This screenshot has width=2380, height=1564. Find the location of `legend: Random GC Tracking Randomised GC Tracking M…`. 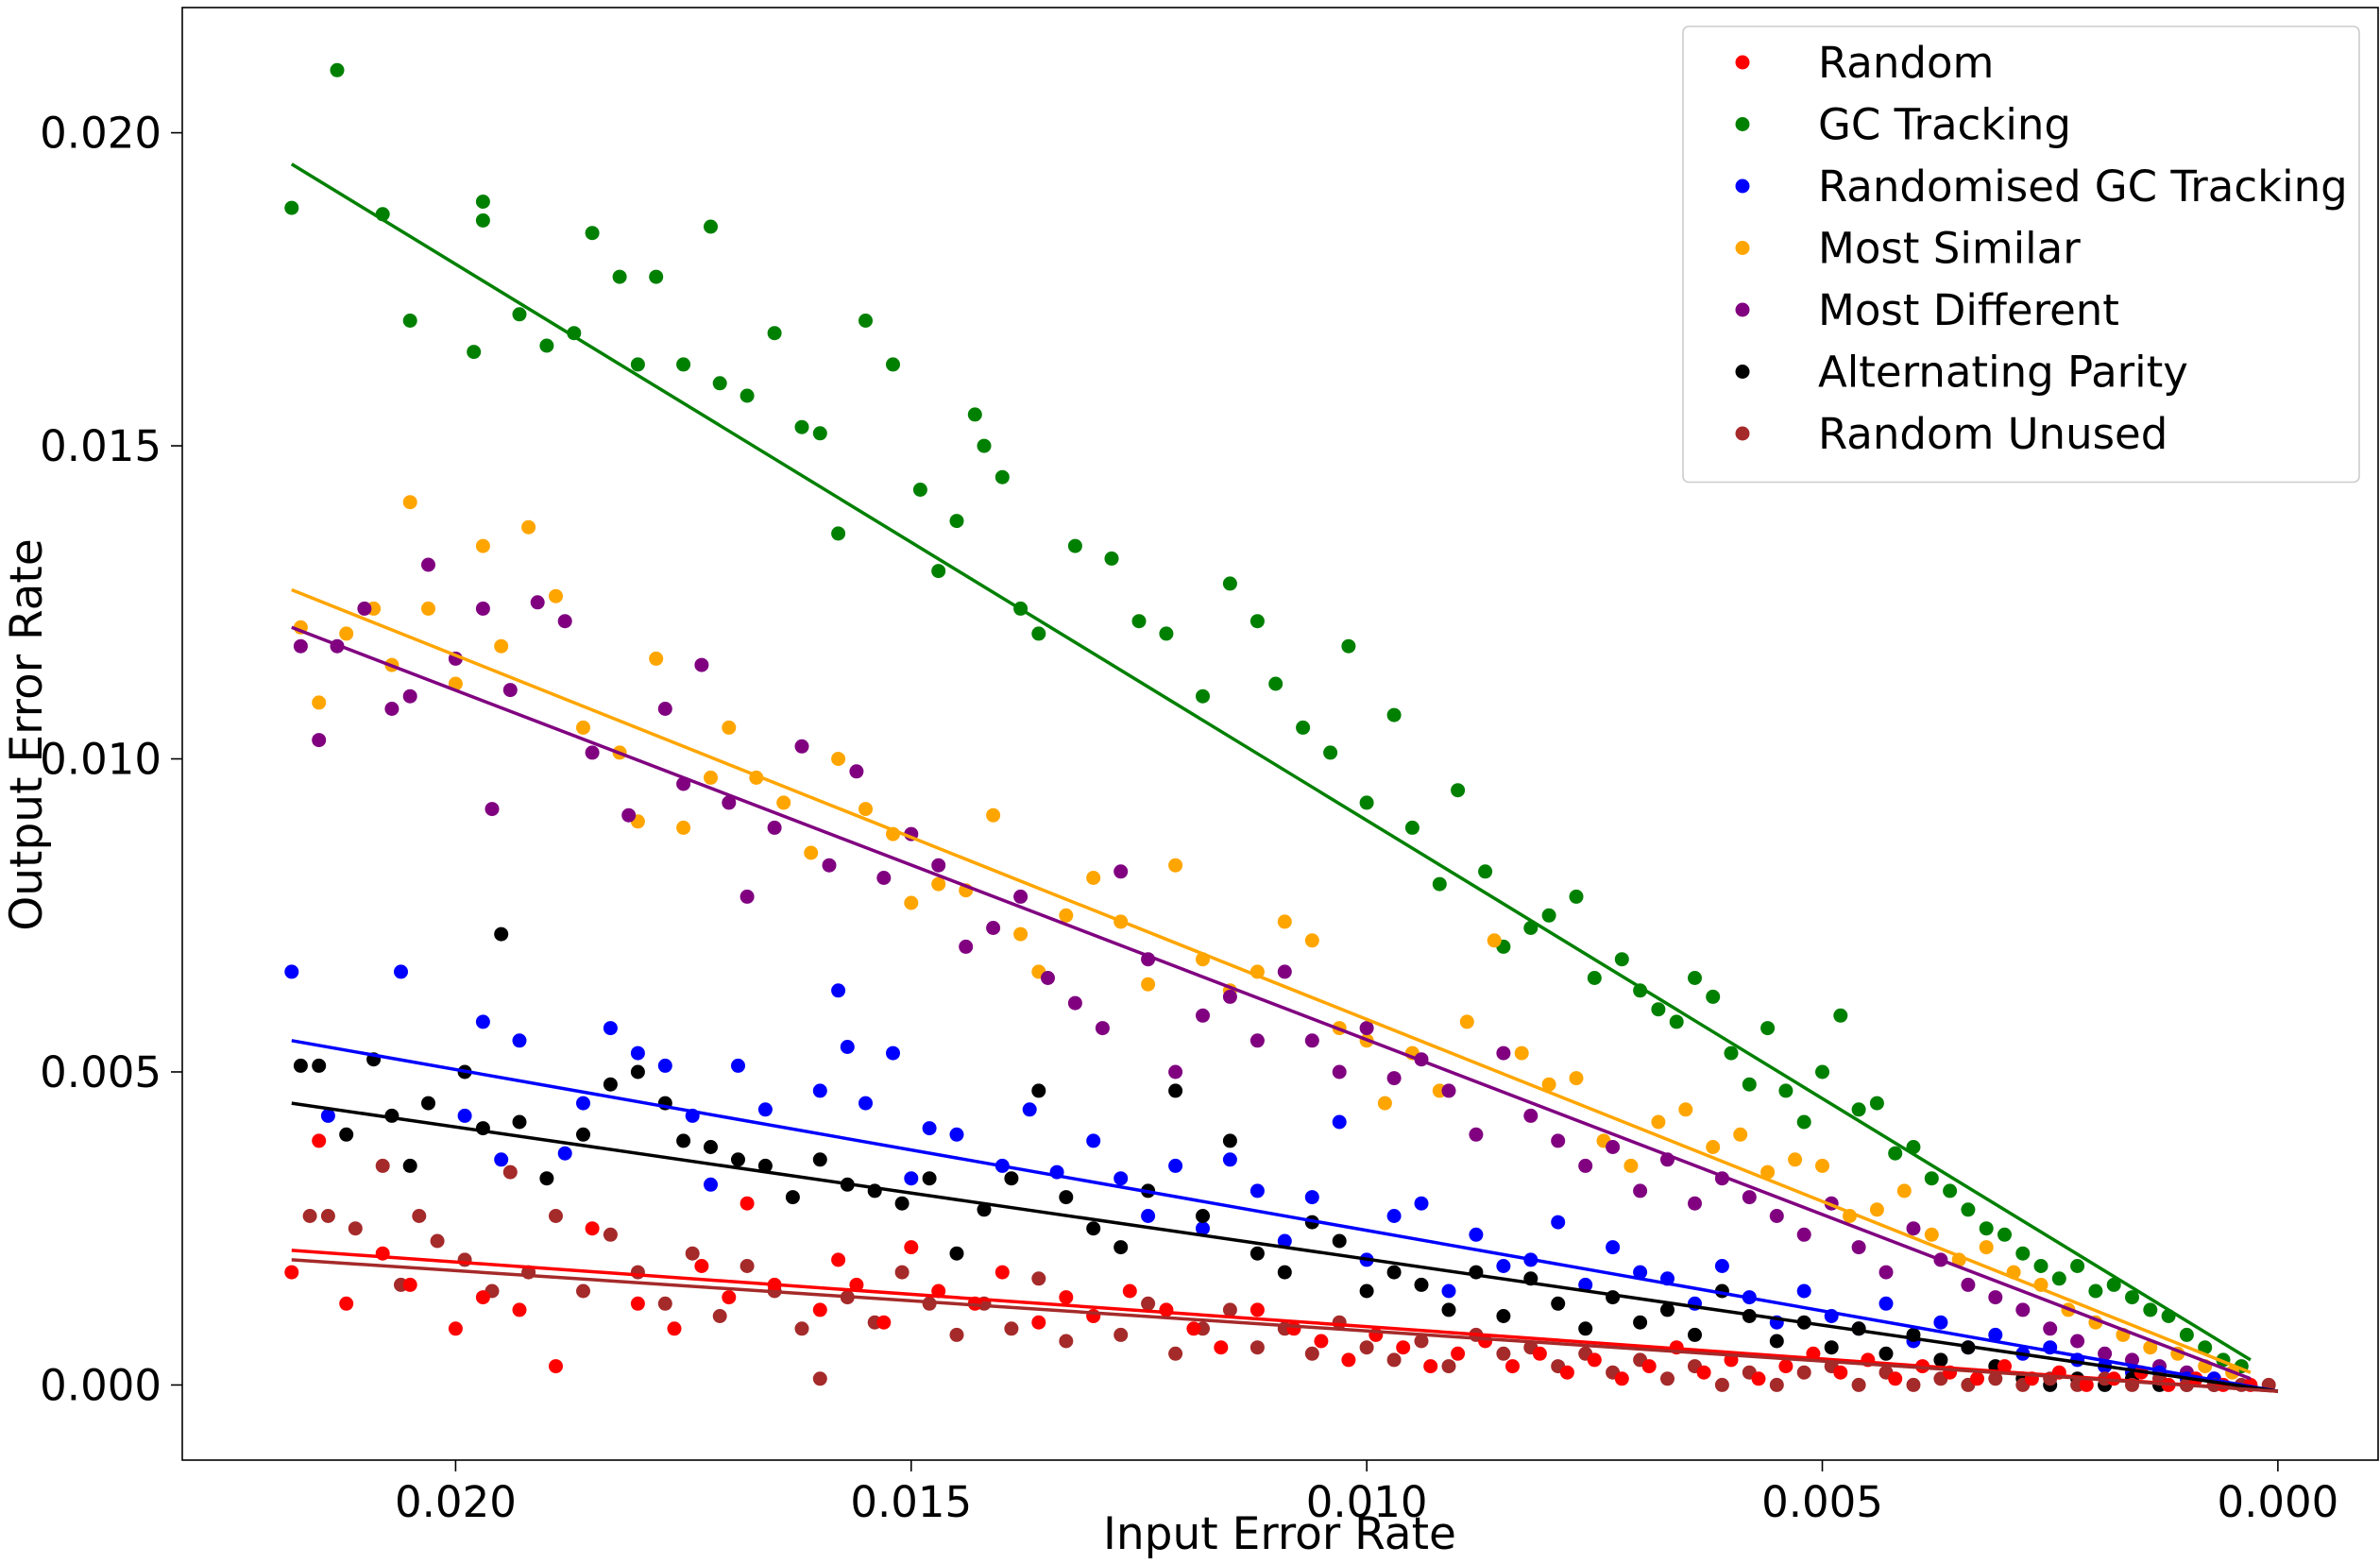

legend: Random GC Tracking Randomised GC Tracking M… is located at coordinates (2021, 255).